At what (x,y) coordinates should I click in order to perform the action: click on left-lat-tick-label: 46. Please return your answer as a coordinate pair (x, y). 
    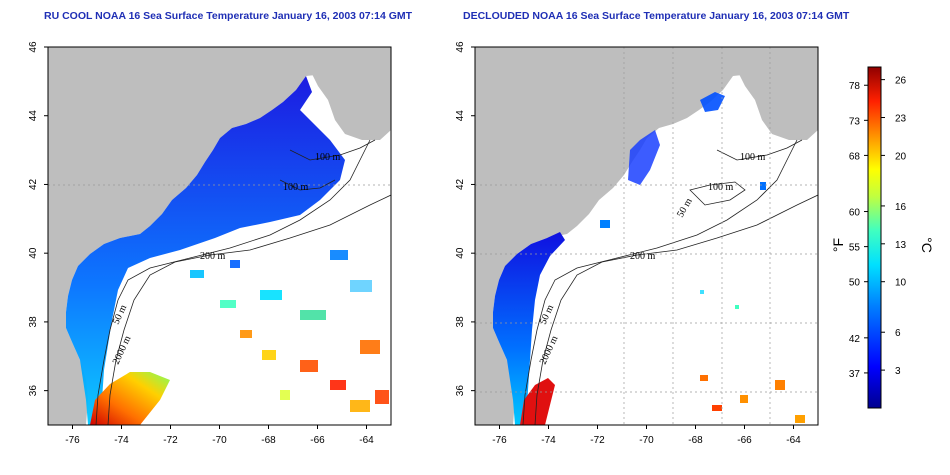
    Looking at the image, I should click on (33, 47).